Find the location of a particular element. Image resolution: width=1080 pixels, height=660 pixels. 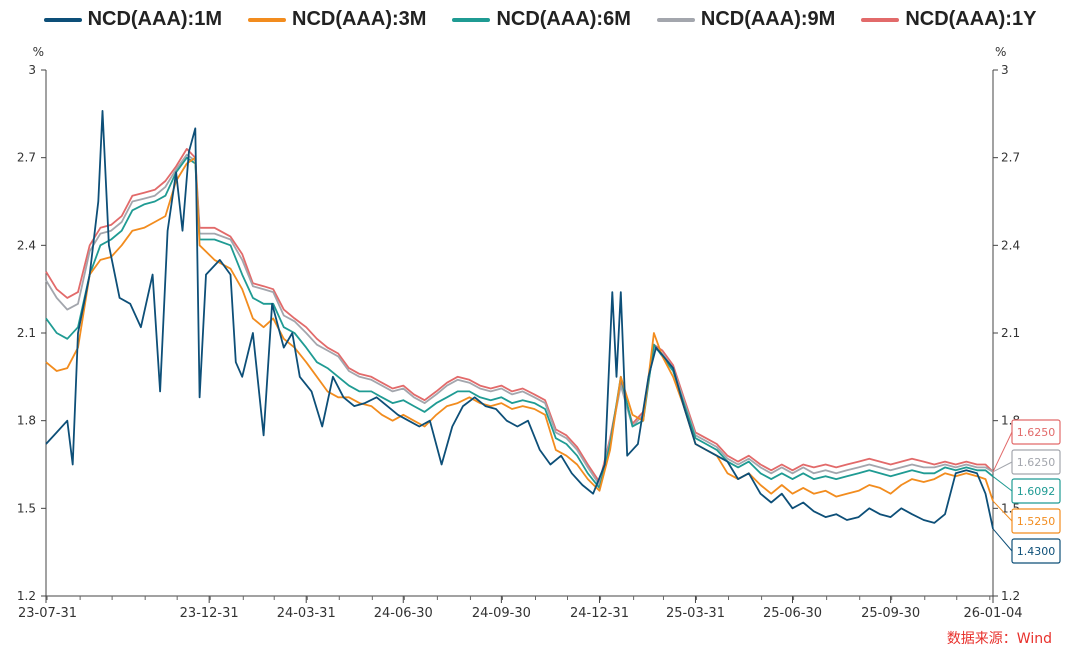

y-tick-label-right: 1.2 is located at coordinates (1010, 596).